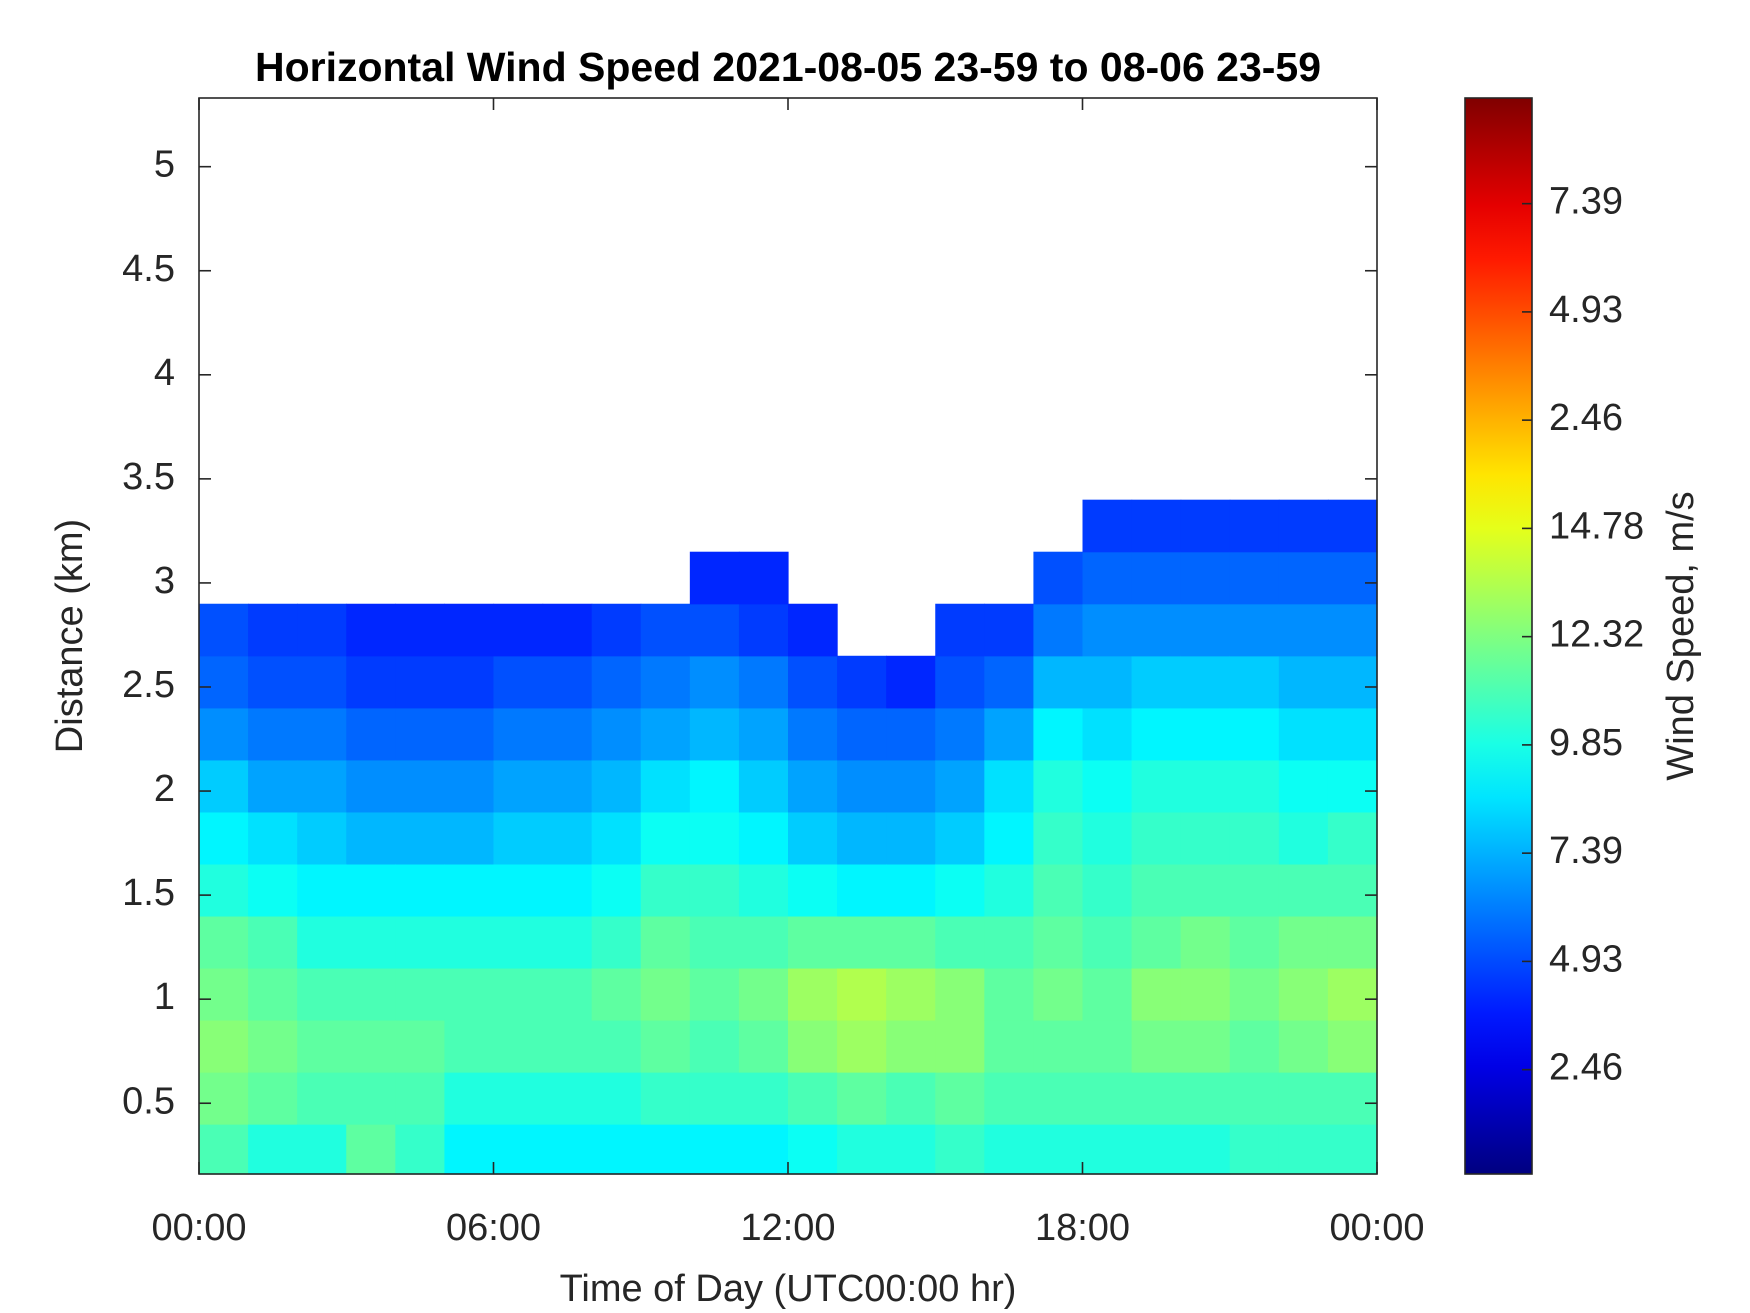 The width and height of the screenshot is (1750, 1313). I want to click on y-tick-label: 3, so click(164, 581).